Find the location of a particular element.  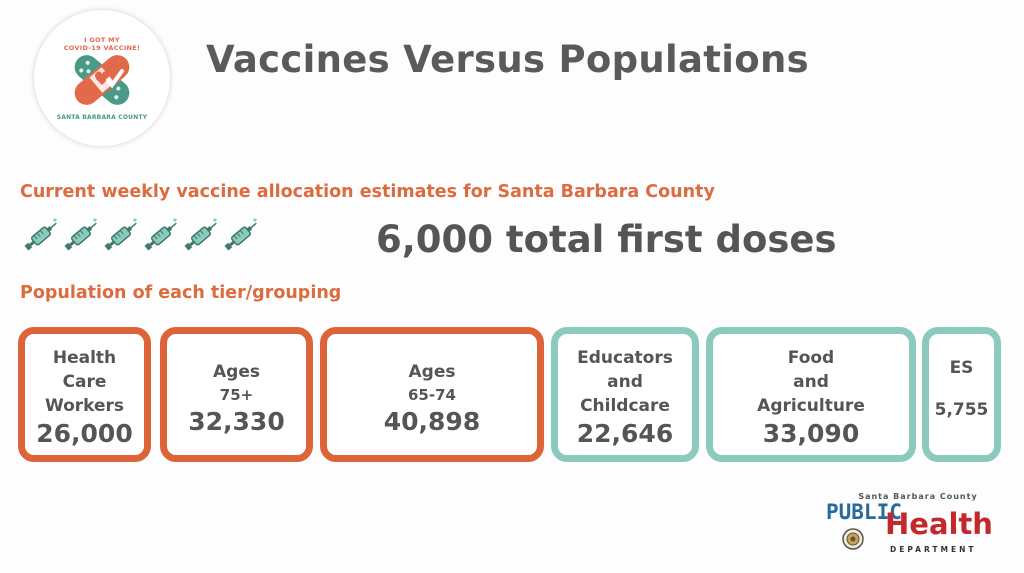

group-box-ages-75-plus: Ages 75+ 32,330 is located at coordinates (236, 394).